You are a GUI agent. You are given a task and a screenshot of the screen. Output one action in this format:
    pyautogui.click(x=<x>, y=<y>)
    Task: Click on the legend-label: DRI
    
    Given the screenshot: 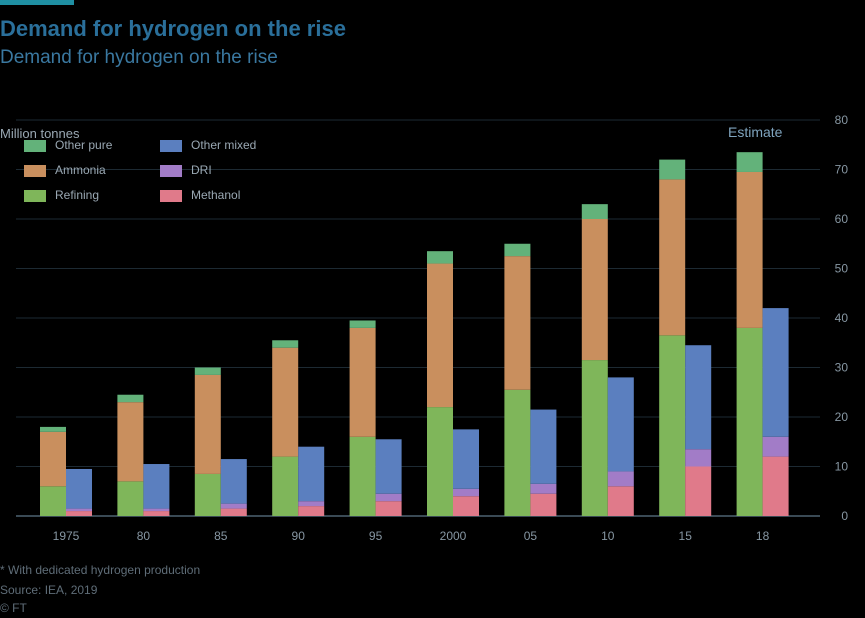 What is the action you would take?
    pyautogui.click(x=201, y=170)
    